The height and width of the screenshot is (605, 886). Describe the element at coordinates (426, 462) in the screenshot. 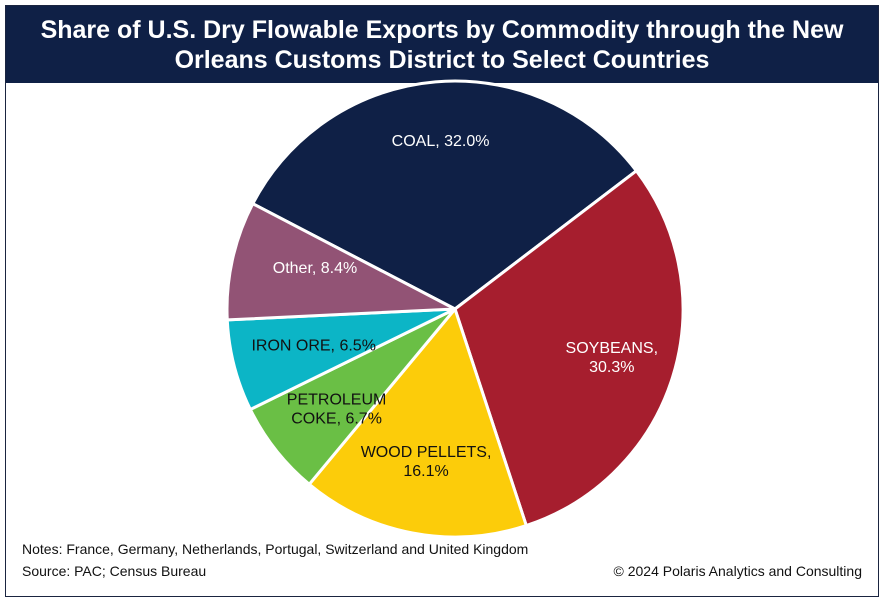

I see `pie-label-wood-pellets: WOOD PELLETS, 16.1%` at that location.